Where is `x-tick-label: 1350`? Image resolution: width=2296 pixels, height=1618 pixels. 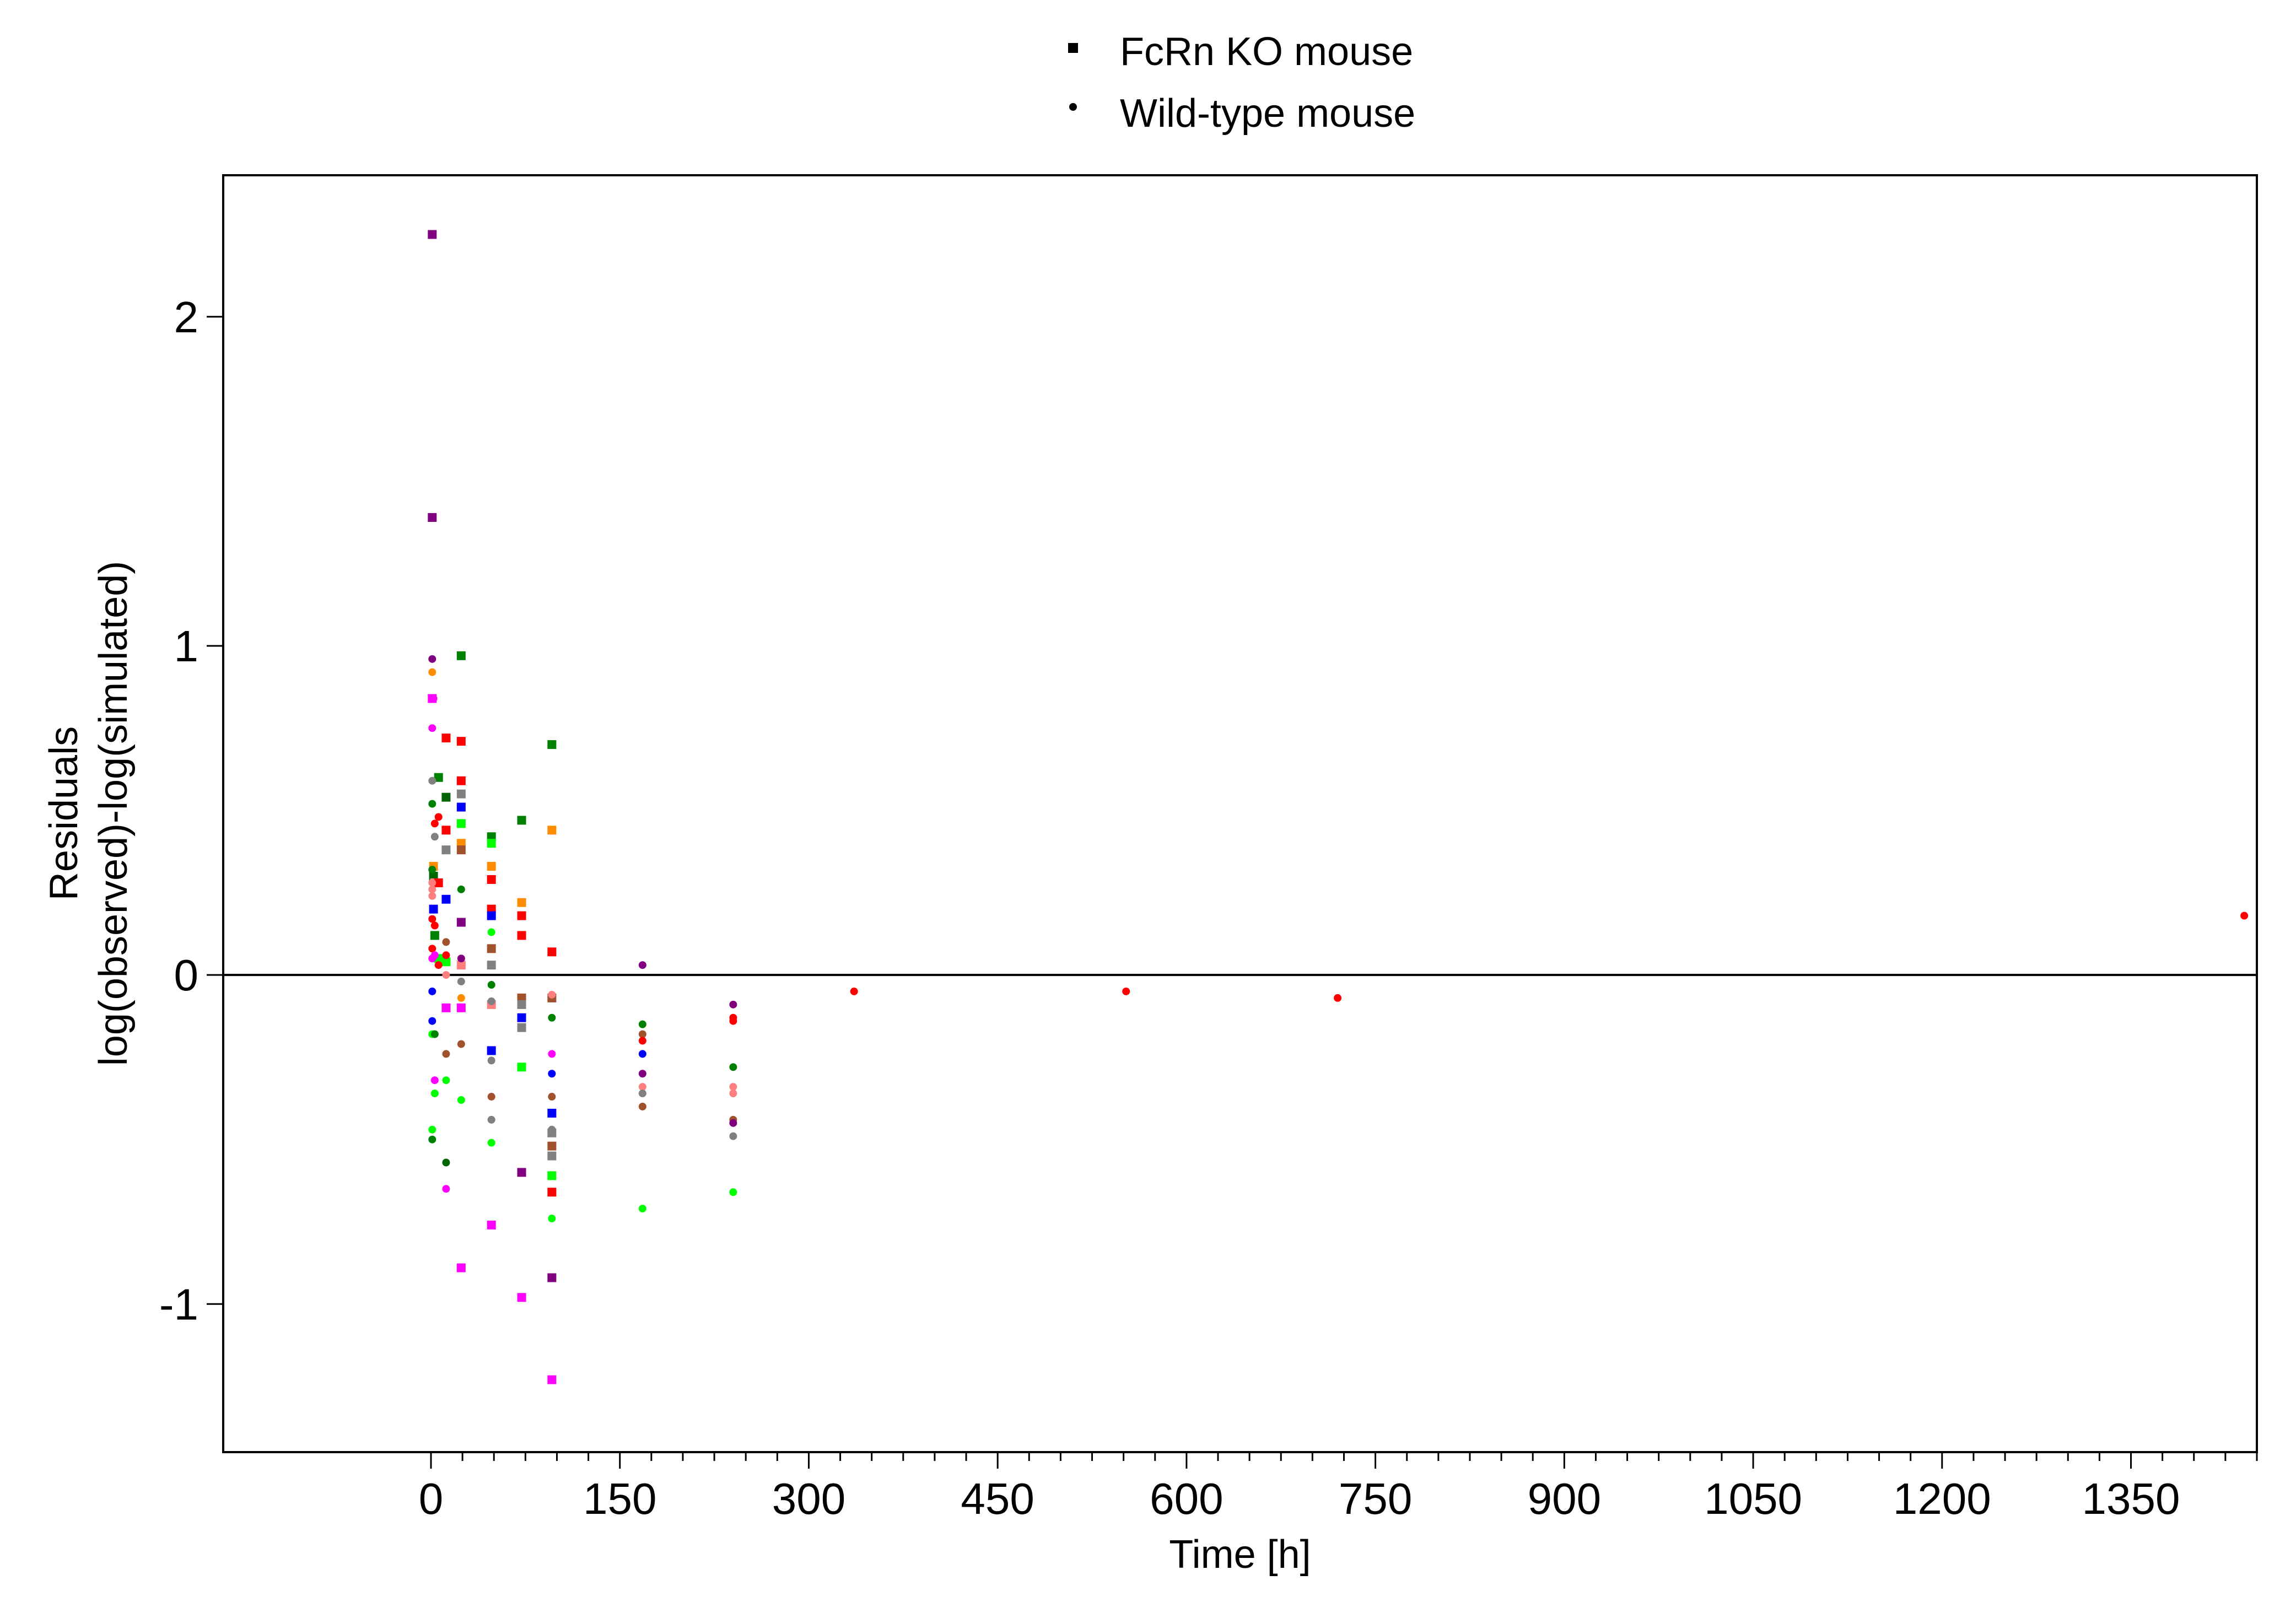
x-tick-label: 1350 is located at coordinates (2131, 1498).